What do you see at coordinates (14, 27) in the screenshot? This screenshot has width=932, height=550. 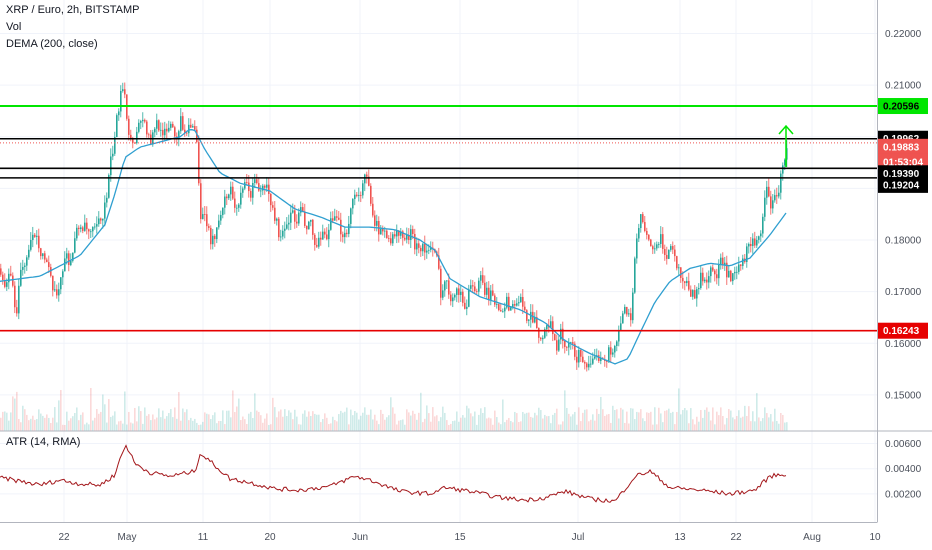 I see `volume-legend: Vol` at bounding box center [14, 27].